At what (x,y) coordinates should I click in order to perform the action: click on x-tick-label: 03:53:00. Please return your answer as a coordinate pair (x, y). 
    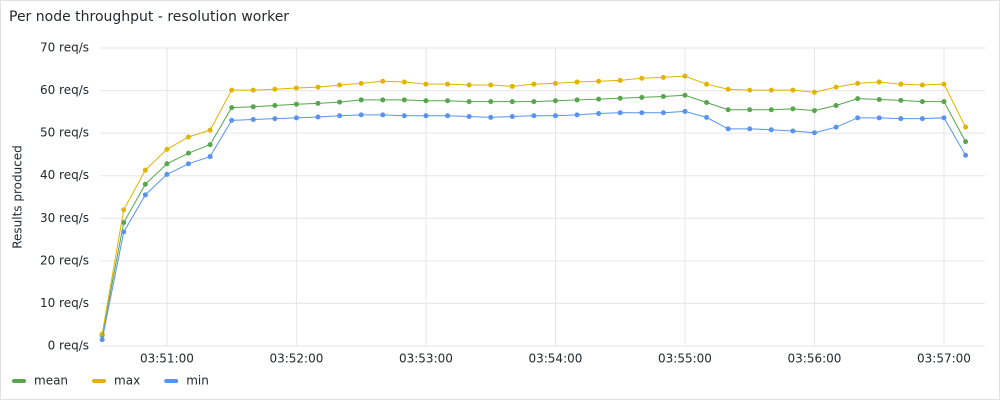
    Looking at the image, I should click on (426, 359).